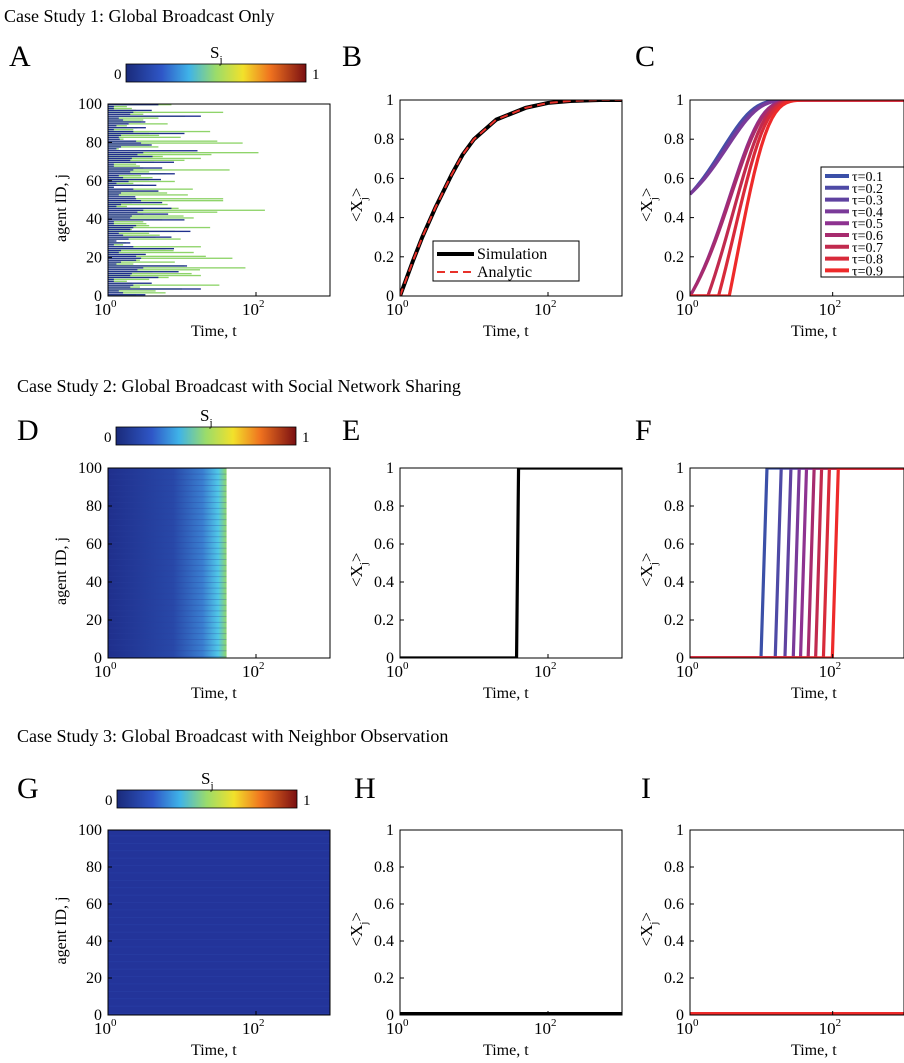 This screenshot has height=1063, width=904. I want to click on panel-letter-g: G, so click(28, 788).